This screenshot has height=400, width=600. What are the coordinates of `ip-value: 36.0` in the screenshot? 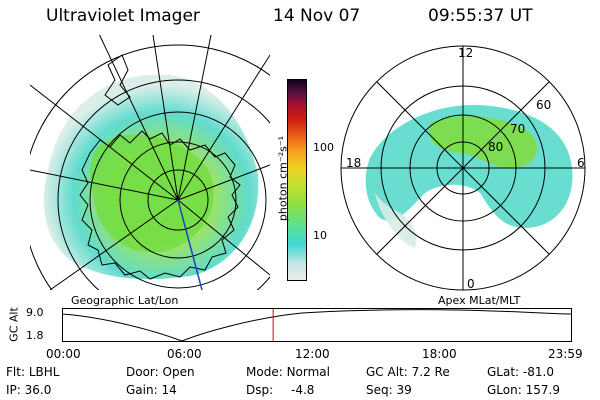 It's located at (38, 390).